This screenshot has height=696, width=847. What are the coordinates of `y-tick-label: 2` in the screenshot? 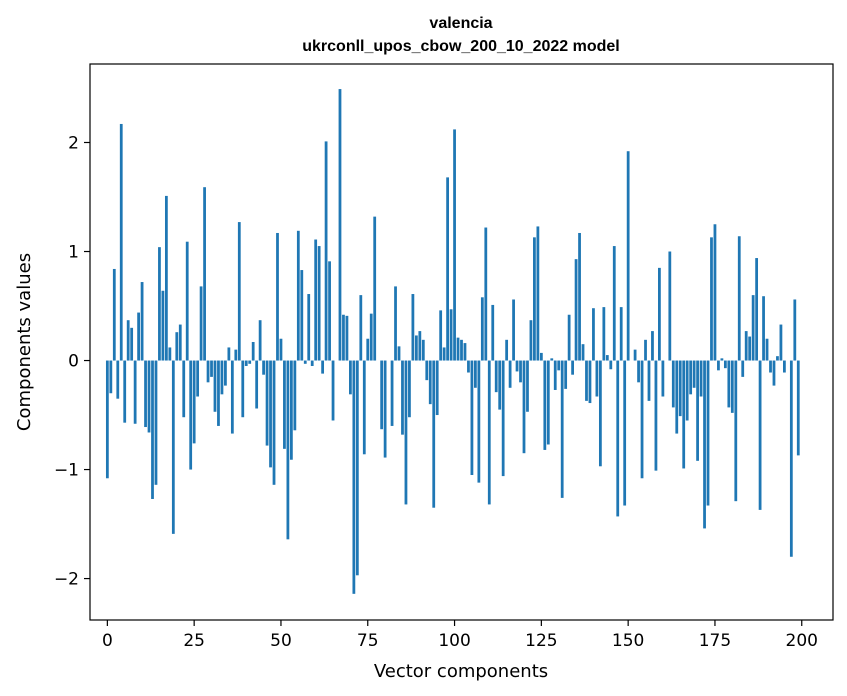 It's located at (73, 143).